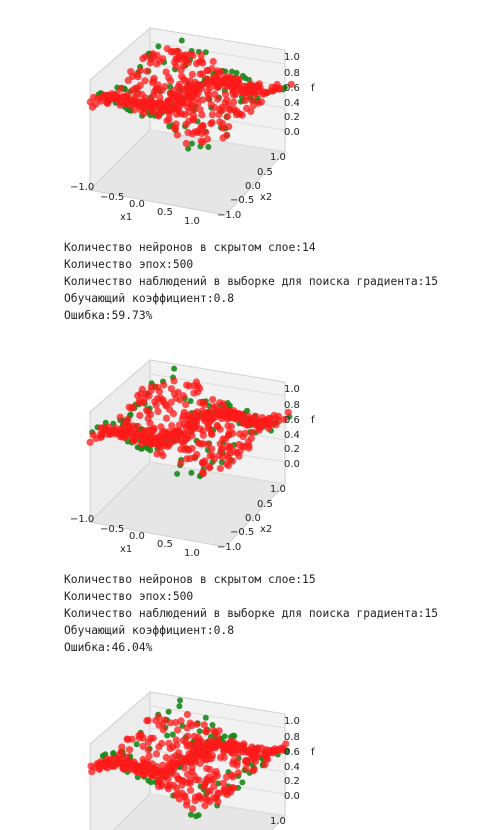 The image size is (478, 830). Describe the element at coordinates (242, 200) in the screenshot. I see `x2-tick: −0.5` at that location.